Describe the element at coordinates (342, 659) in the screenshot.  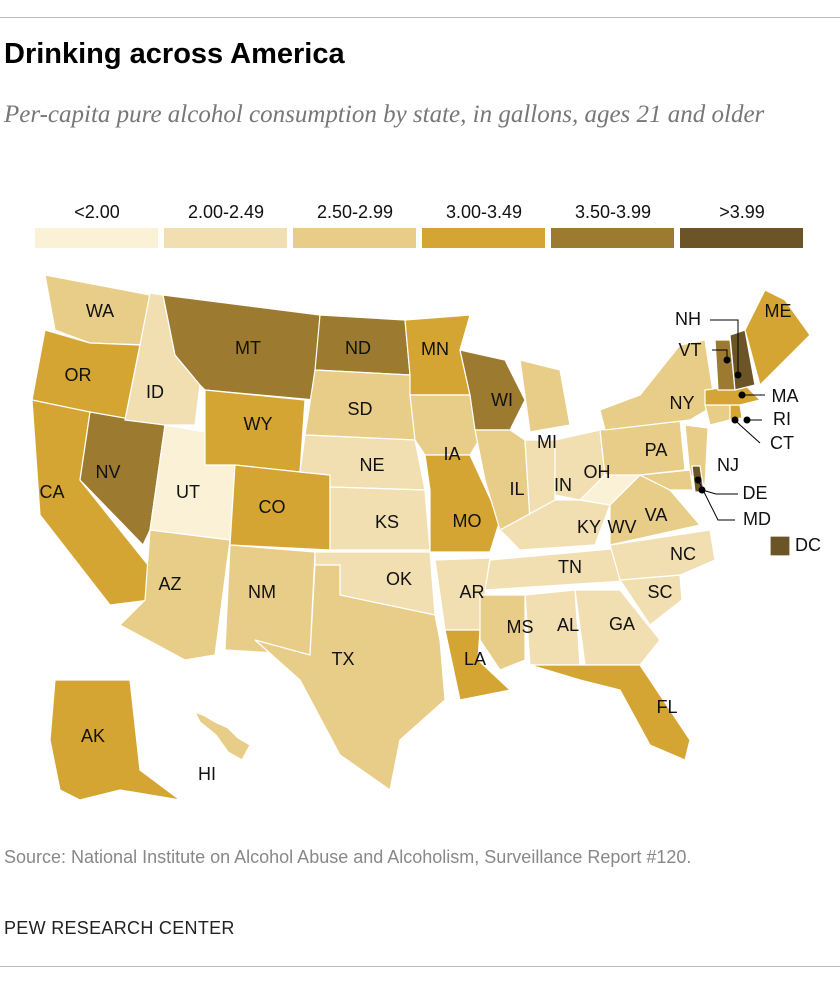
I see `state-label: TX` at that location.